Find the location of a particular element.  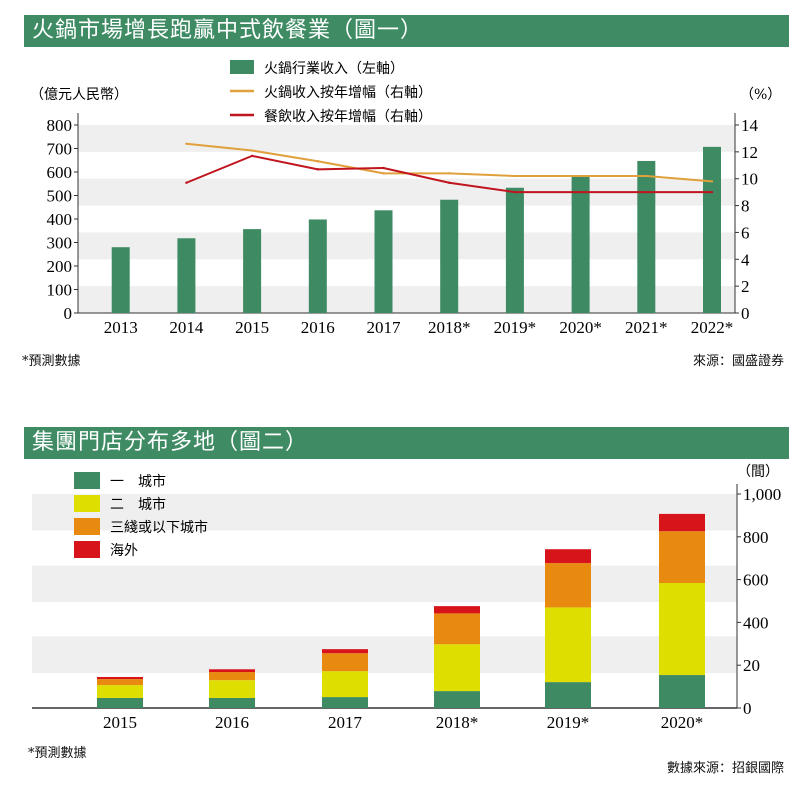

tick-label: 400 is located at coordinates (756, 622).